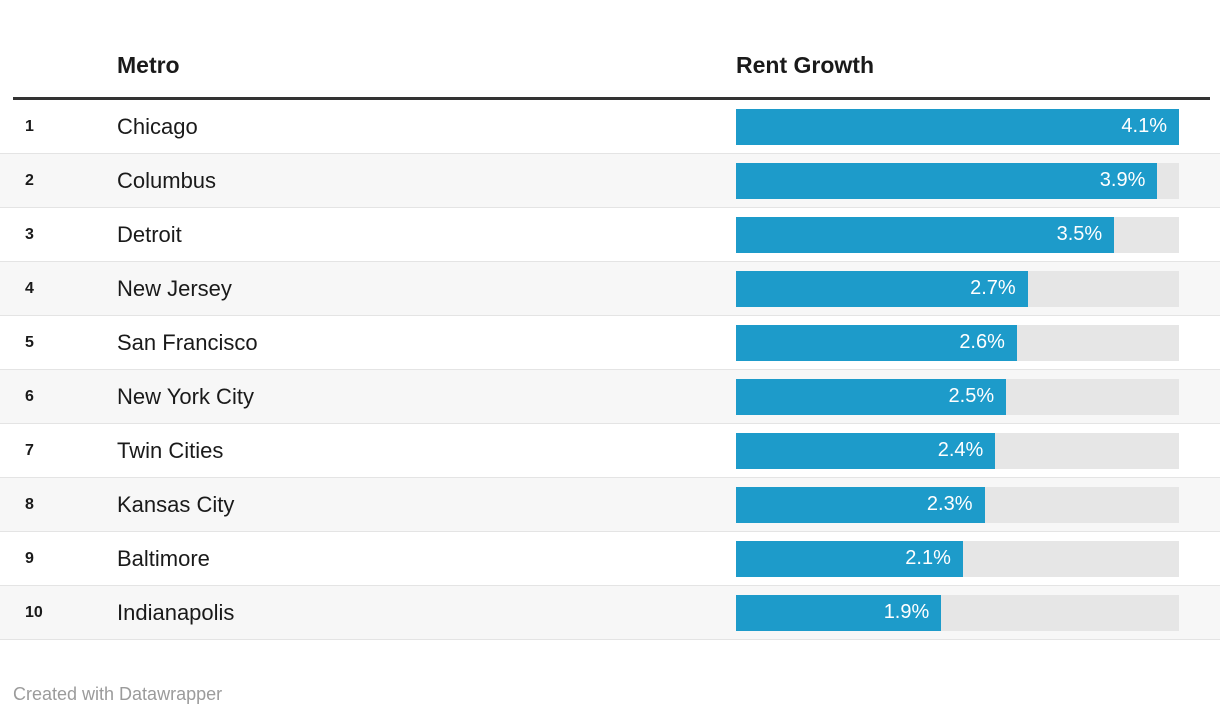  I want to click on bar-value-label: 2.1%, so click(928, 558).